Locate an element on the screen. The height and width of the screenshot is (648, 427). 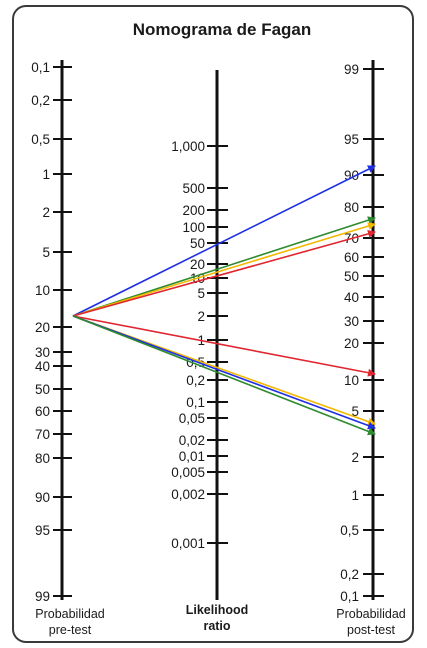
pretest-caption-line1: Probabilidad is located at coordinates (70, 614).